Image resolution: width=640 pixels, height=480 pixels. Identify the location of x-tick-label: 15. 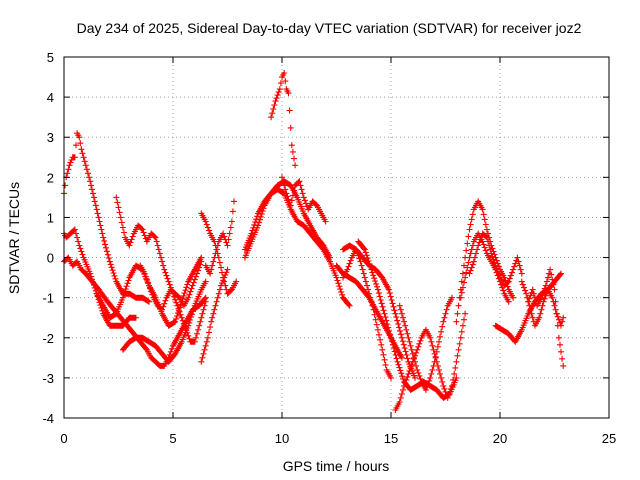
(391, 438).